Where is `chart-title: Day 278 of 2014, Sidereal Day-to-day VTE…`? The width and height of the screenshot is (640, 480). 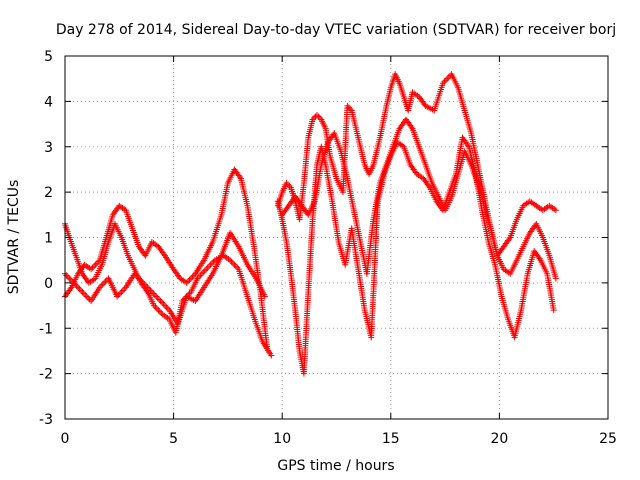
chart-title: Day 278 of 2014, Sidereal Day-to-day VTE… is located at coordinates (336, 30).